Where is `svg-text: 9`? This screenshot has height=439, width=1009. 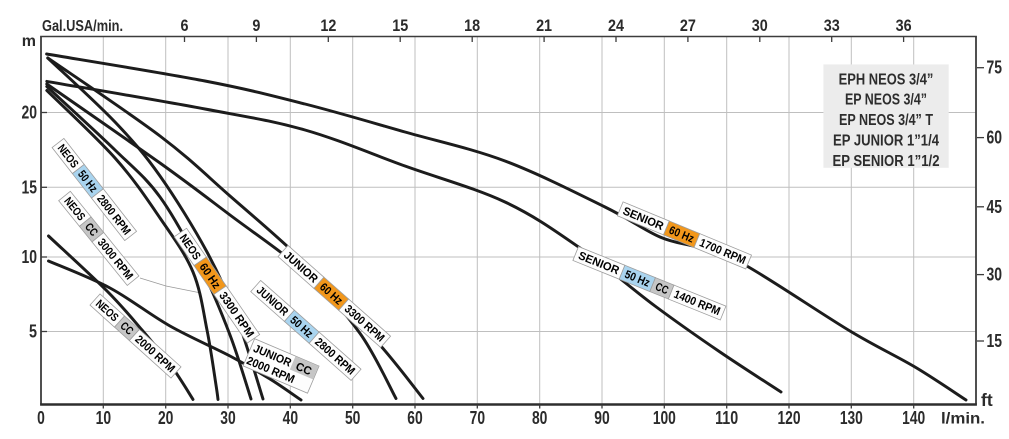 svg-text: 9 is located at coordinates (256, 26).